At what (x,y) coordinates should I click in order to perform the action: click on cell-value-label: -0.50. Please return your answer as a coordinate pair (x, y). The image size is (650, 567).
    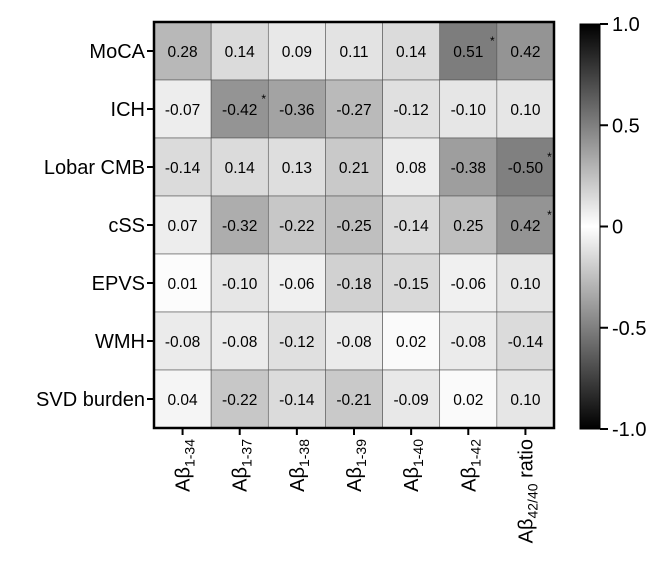
    Looking at the image, I should click on (526, 168).